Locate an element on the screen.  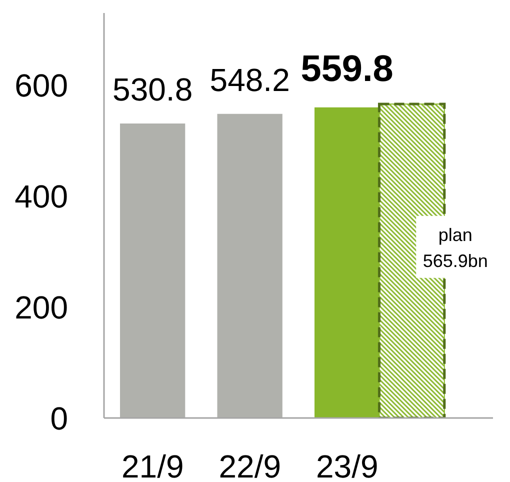
y-tick-label: 400 is located at coordinates (41, 196).